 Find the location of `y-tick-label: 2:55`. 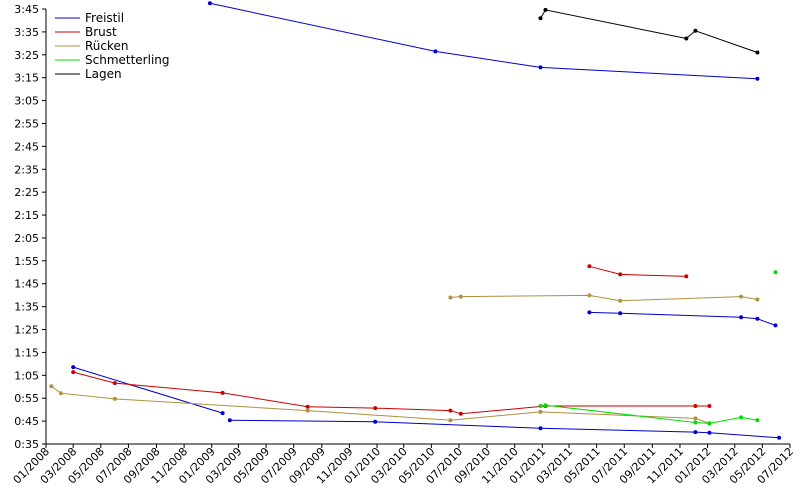

y-tick-label: 2:55 is located at coordinates (26, 123).